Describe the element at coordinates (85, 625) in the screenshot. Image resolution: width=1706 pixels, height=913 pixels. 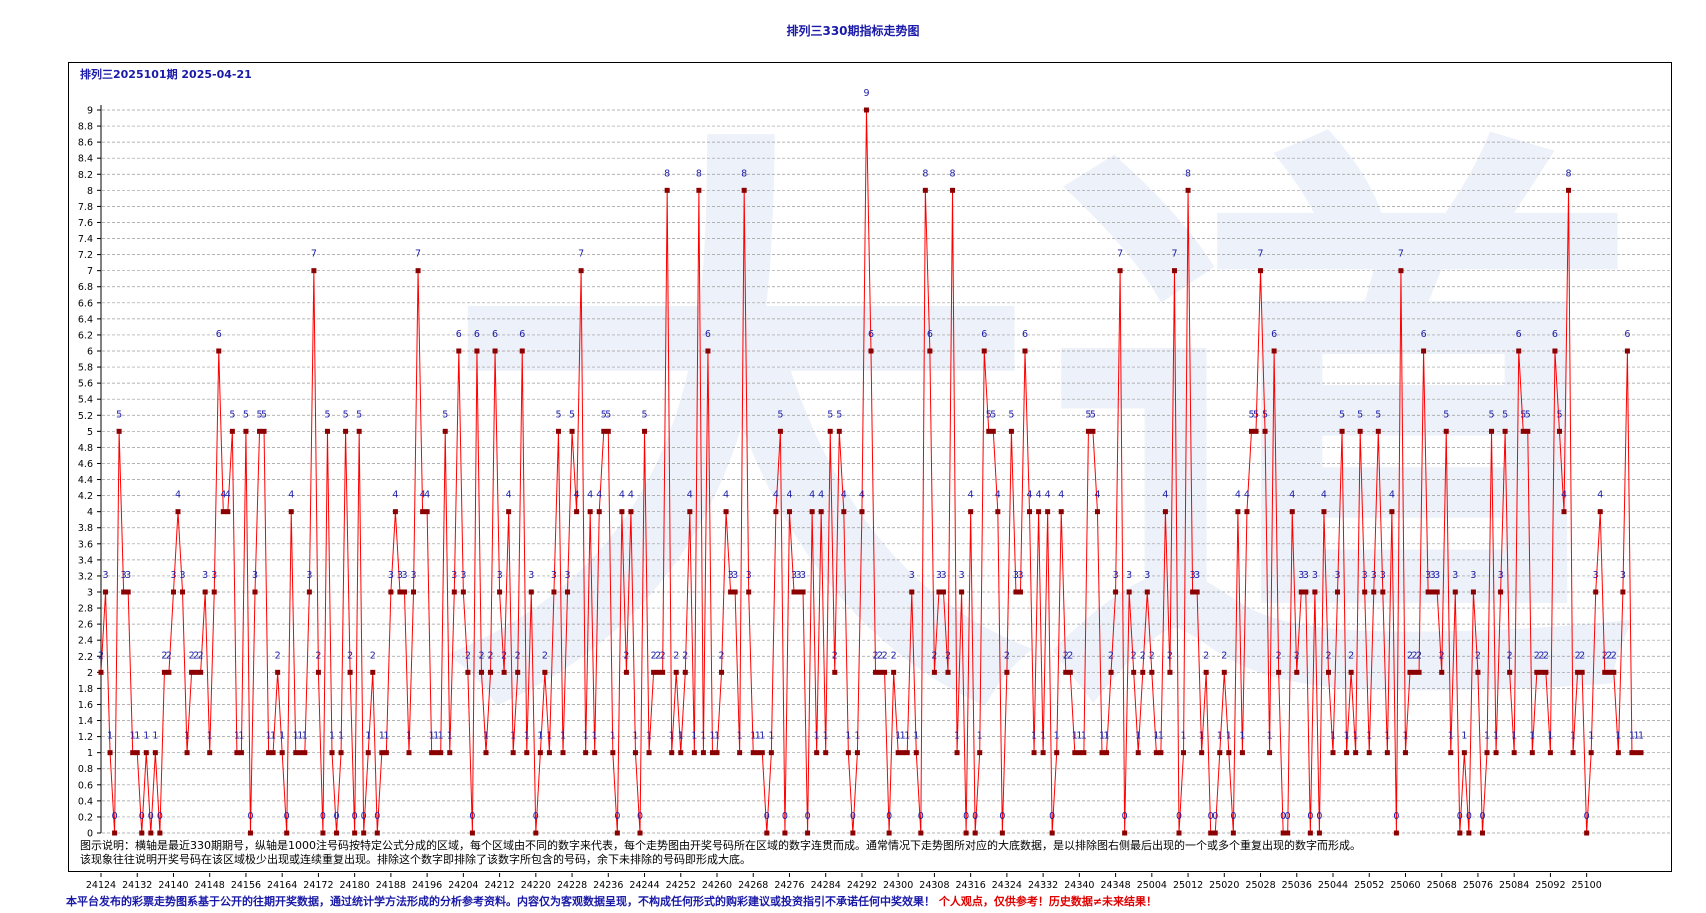
I see `y-tick-label: 2.6` at that location.